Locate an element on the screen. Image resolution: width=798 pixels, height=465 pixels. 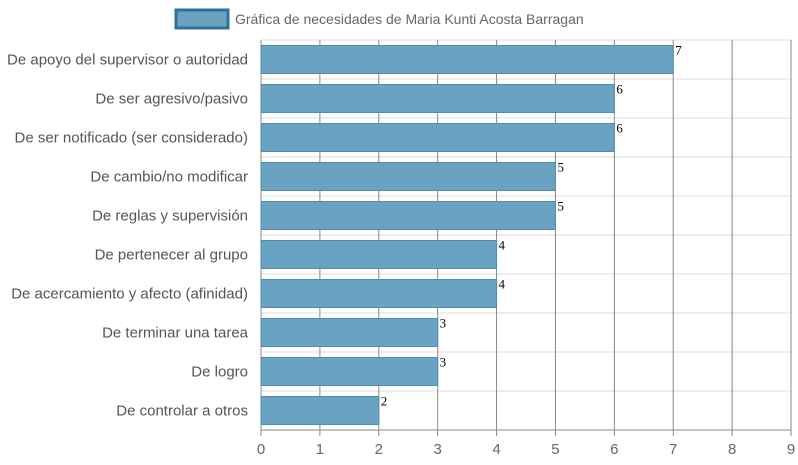
category-label: De ser agresivo/pasivo is located at coordinates (171, 99).